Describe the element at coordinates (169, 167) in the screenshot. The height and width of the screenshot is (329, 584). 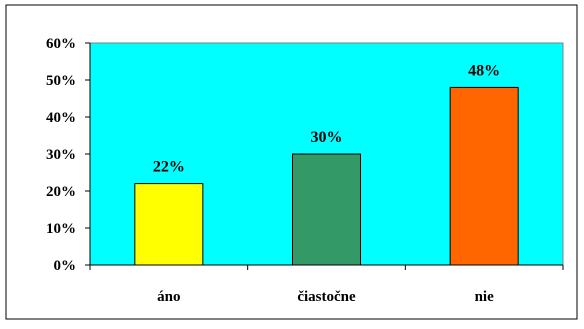
I see `bar-value-label: 22%` at that location.